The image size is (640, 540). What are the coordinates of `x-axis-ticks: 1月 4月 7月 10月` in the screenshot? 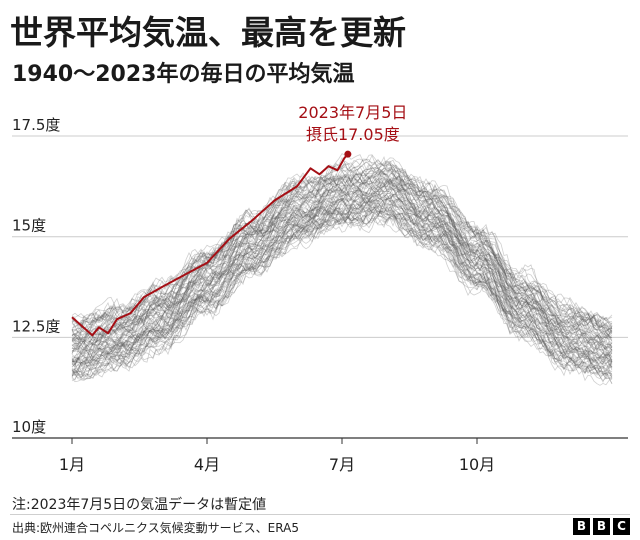 It's located at (277, 456).